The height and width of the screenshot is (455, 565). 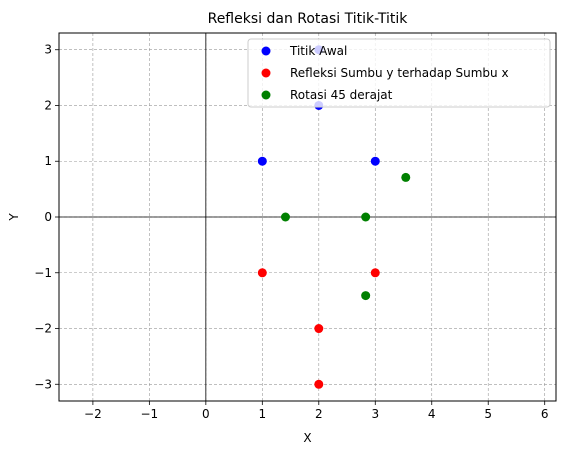 What do you see at coordinates (308, 19) in the screenshot?
I see `chart-title: Refleksi dan Rotasi Titik-Titik` at bounding box center [308, 19].